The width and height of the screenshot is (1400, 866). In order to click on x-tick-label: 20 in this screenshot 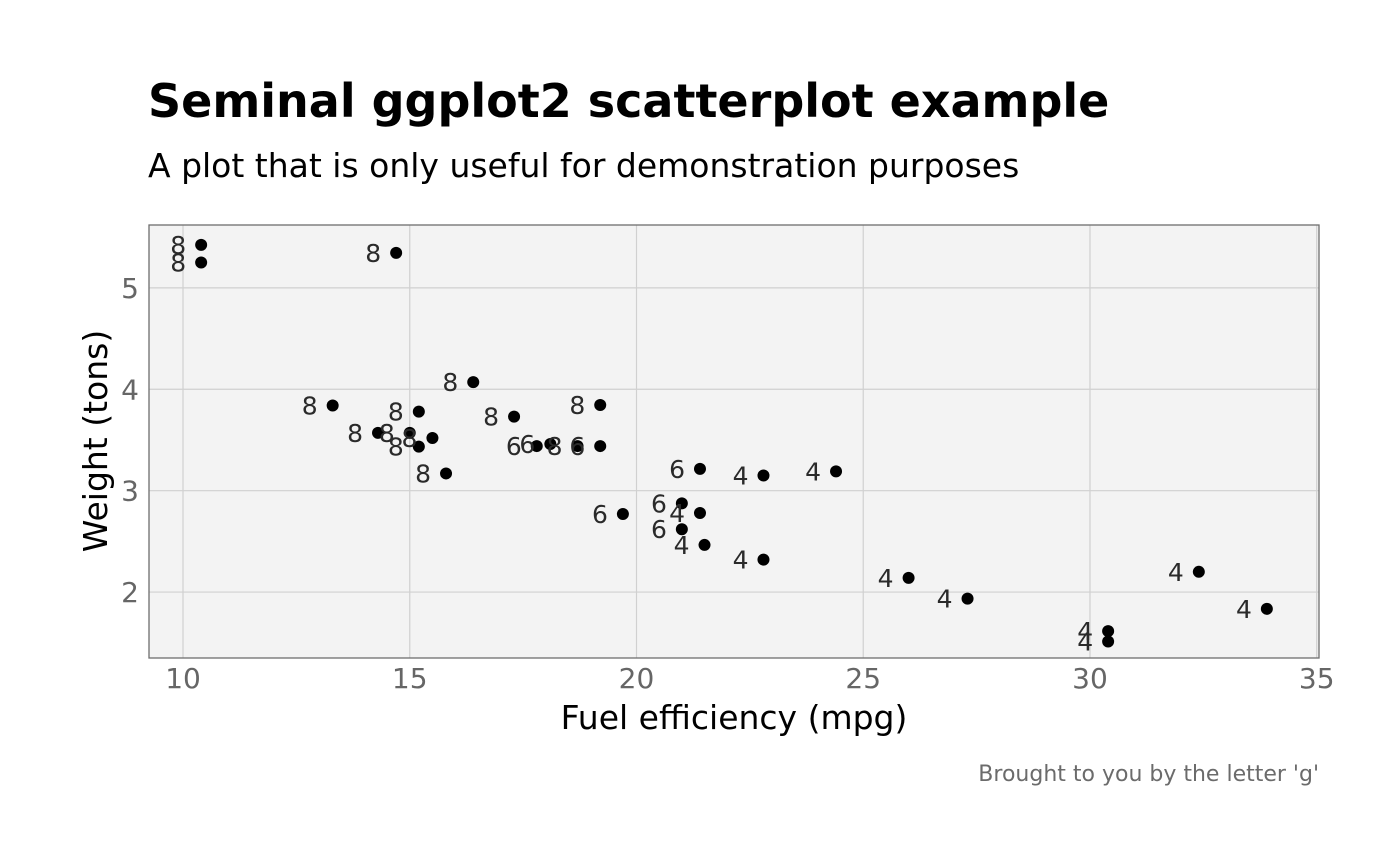, I will do `click(637, 678)`.